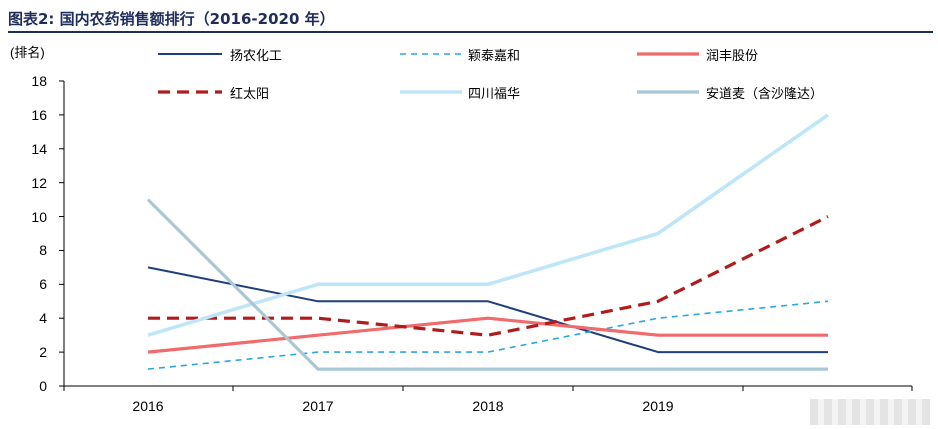 This screenshot has height=429, width=938. I want to click on y-axis-unit-label: (排名), so click(27, 52).